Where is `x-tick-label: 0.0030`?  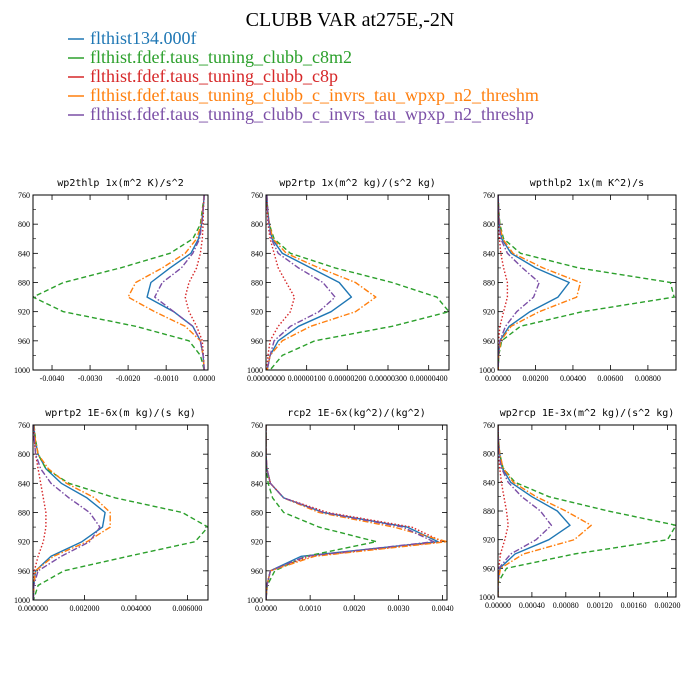
x-tick-label: 0.0030 is located at coordinates (398, 608).